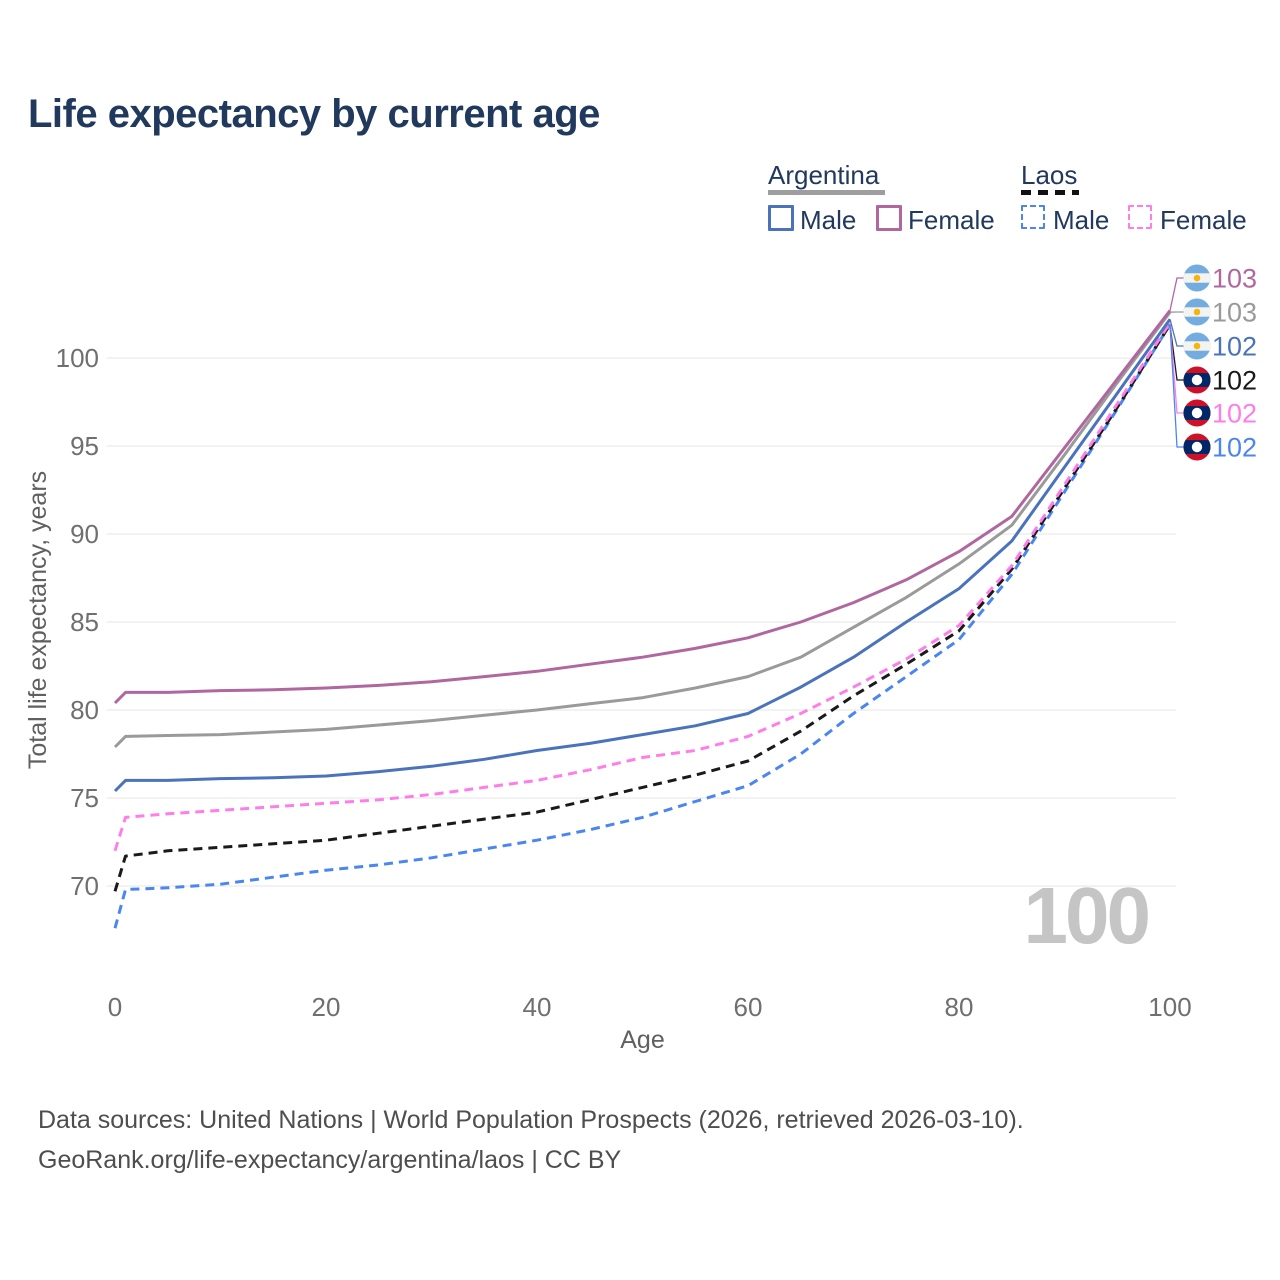 The image size is (1280, 1280). I want to click on page-title: Life expectancy by current age, so click(314, 114).